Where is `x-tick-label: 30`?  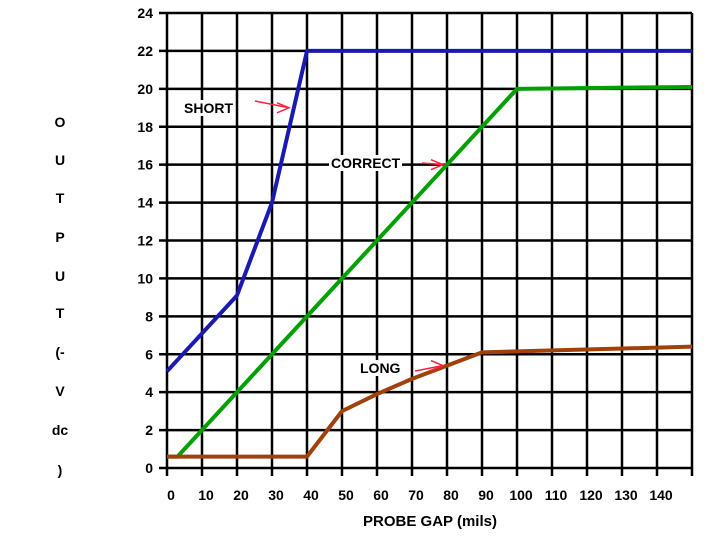 x-tick-label: 30 is located at coordinates (276, 495).